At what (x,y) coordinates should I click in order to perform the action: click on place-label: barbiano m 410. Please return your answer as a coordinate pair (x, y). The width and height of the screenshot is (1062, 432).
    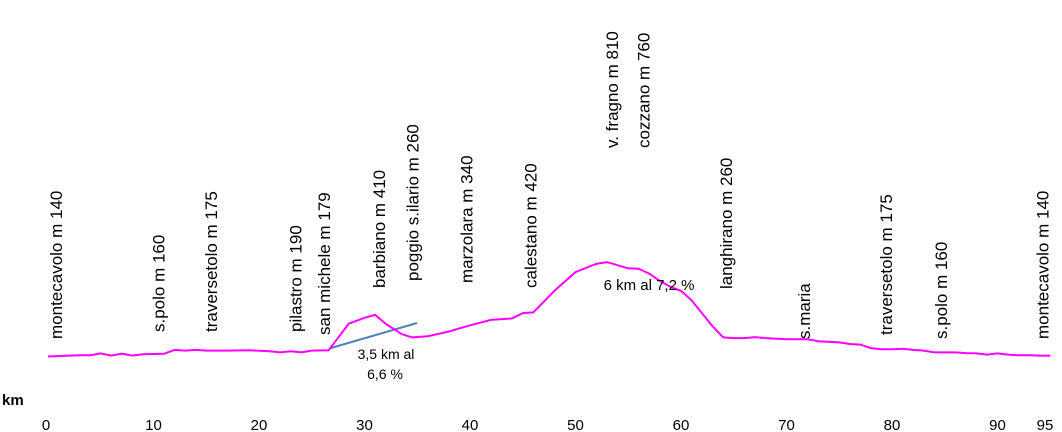
    Looking at the image, I should click on (379, 229).